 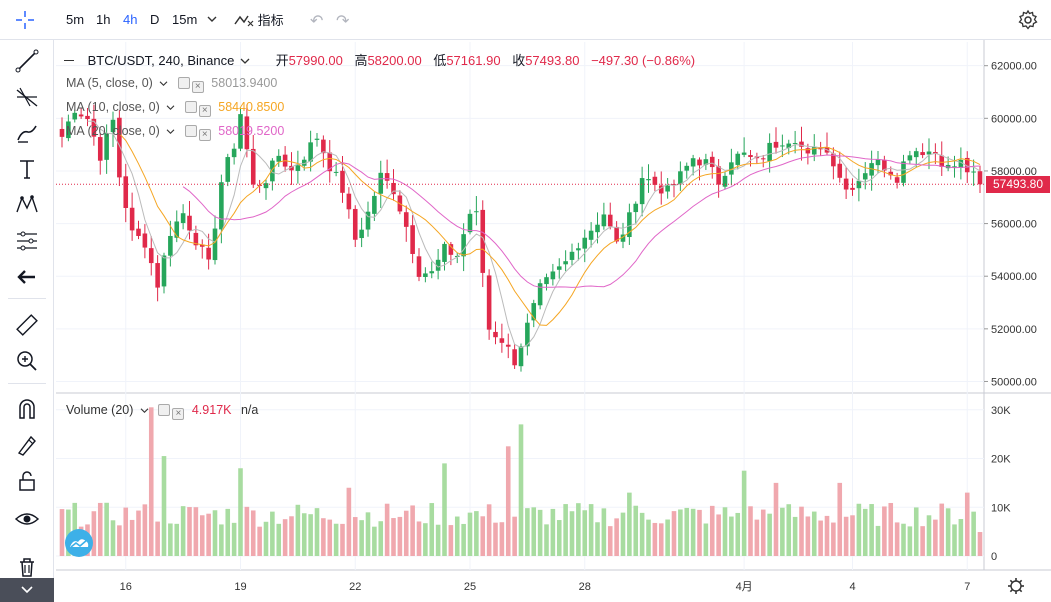 I want to click on ma5-label: MA (5, close, 0), so click(x=109, y=83).